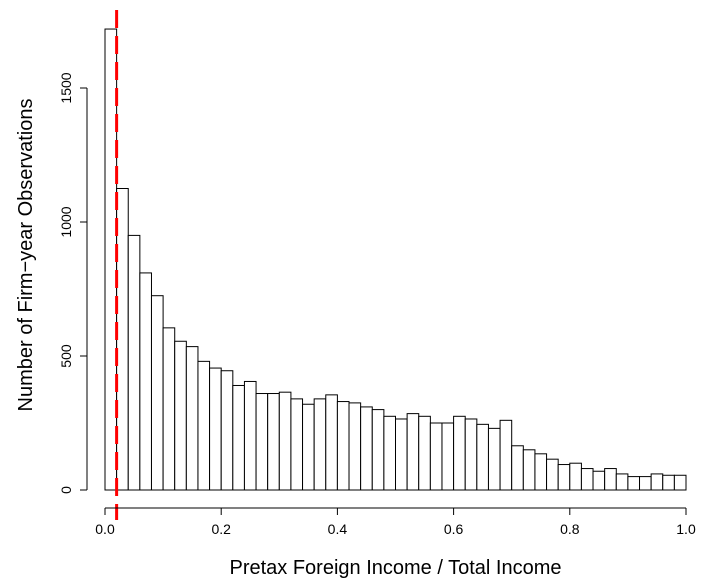  What do you see at coordinates (454, 529) in the screenshot?
I see `x-tick-label: 0.6` at bounding box center [454, 529].